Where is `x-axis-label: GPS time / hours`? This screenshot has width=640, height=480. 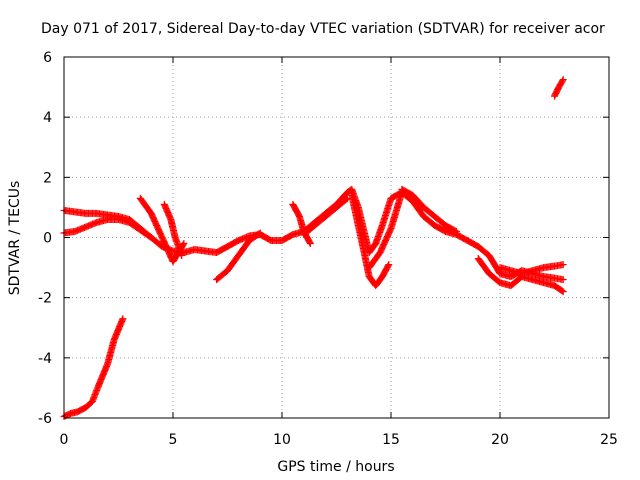
x-axis-label: GPS time / hours is located at coordinates (335, 467).